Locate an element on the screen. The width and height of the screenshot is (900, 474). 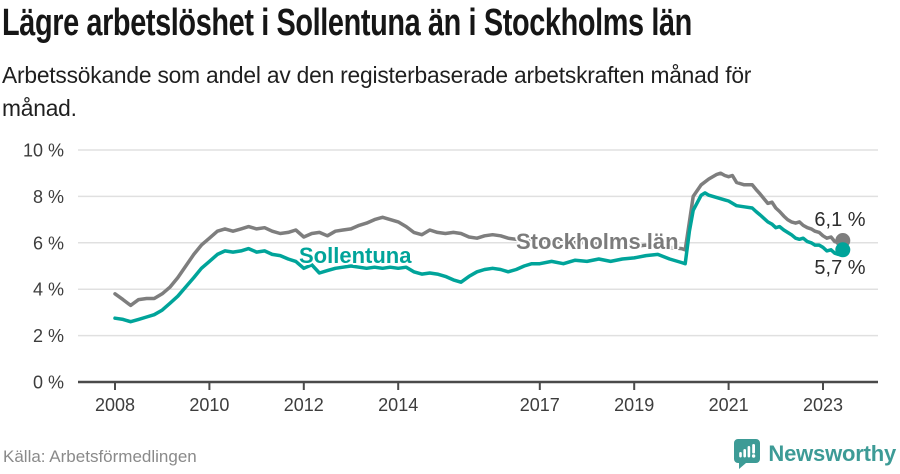
subtitle-line-2: månad. is located at coordinates (39, 108).